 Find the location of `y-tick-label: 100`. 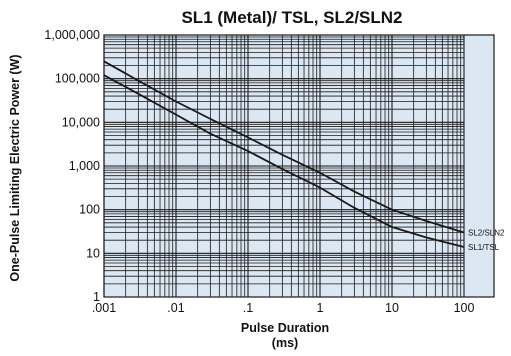

y-tick-label: 100 is located at coordinates (89, 210).